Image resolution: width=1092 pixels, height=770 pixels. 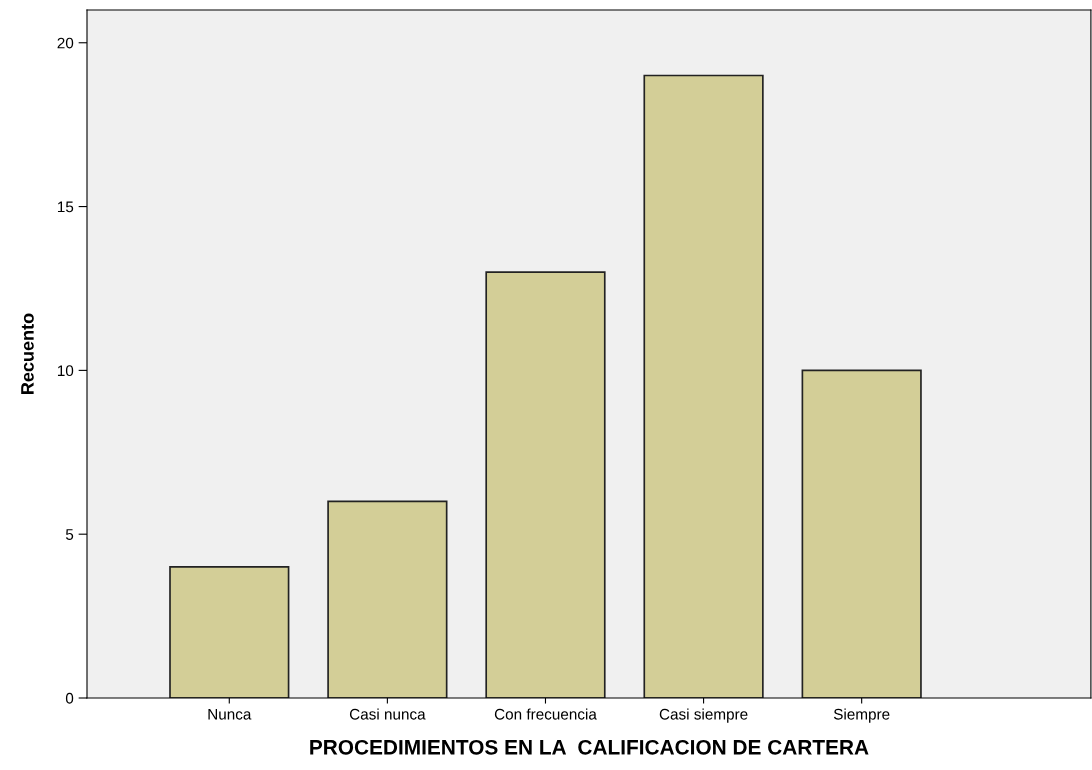 What do you see at coordinates (65, 43) in the screenshot?
I see `y-tick-label: 20` at bounding box center [65, 43].